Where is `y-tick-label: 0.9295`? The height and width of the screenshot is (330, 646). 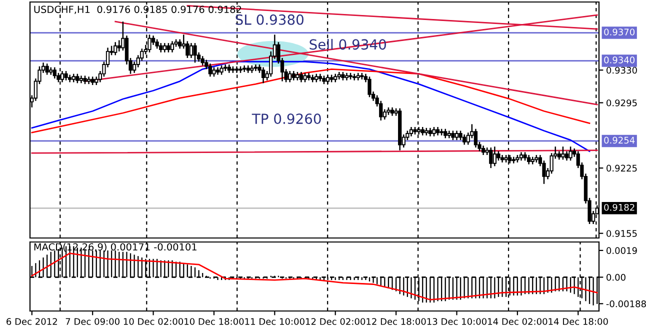 y-tick-label: 0.9295 is located at coordinates (621, 102).